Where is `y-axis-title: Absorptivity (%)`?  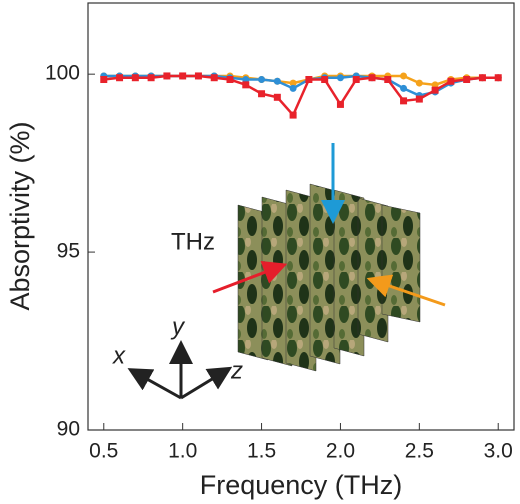
y-axis-title: Absorptivity (%) is located at coordinates (20, 215).